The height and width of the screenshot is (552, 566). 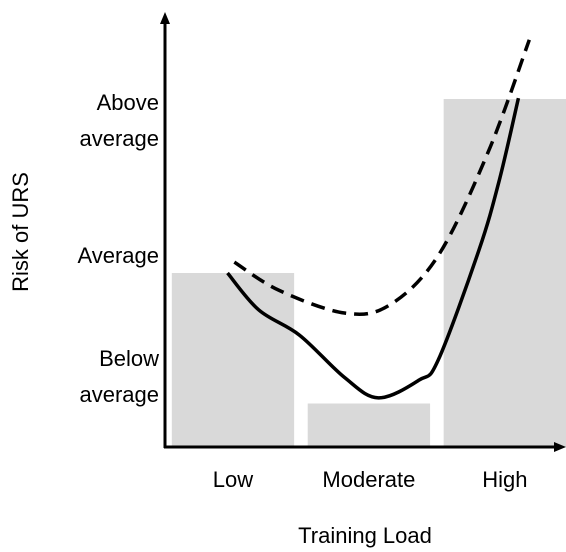 What do you see at coordinates (20, 232) in the screenshot?
I see `y-axis-label: Risk of URS` at bounding box center [20, 232].